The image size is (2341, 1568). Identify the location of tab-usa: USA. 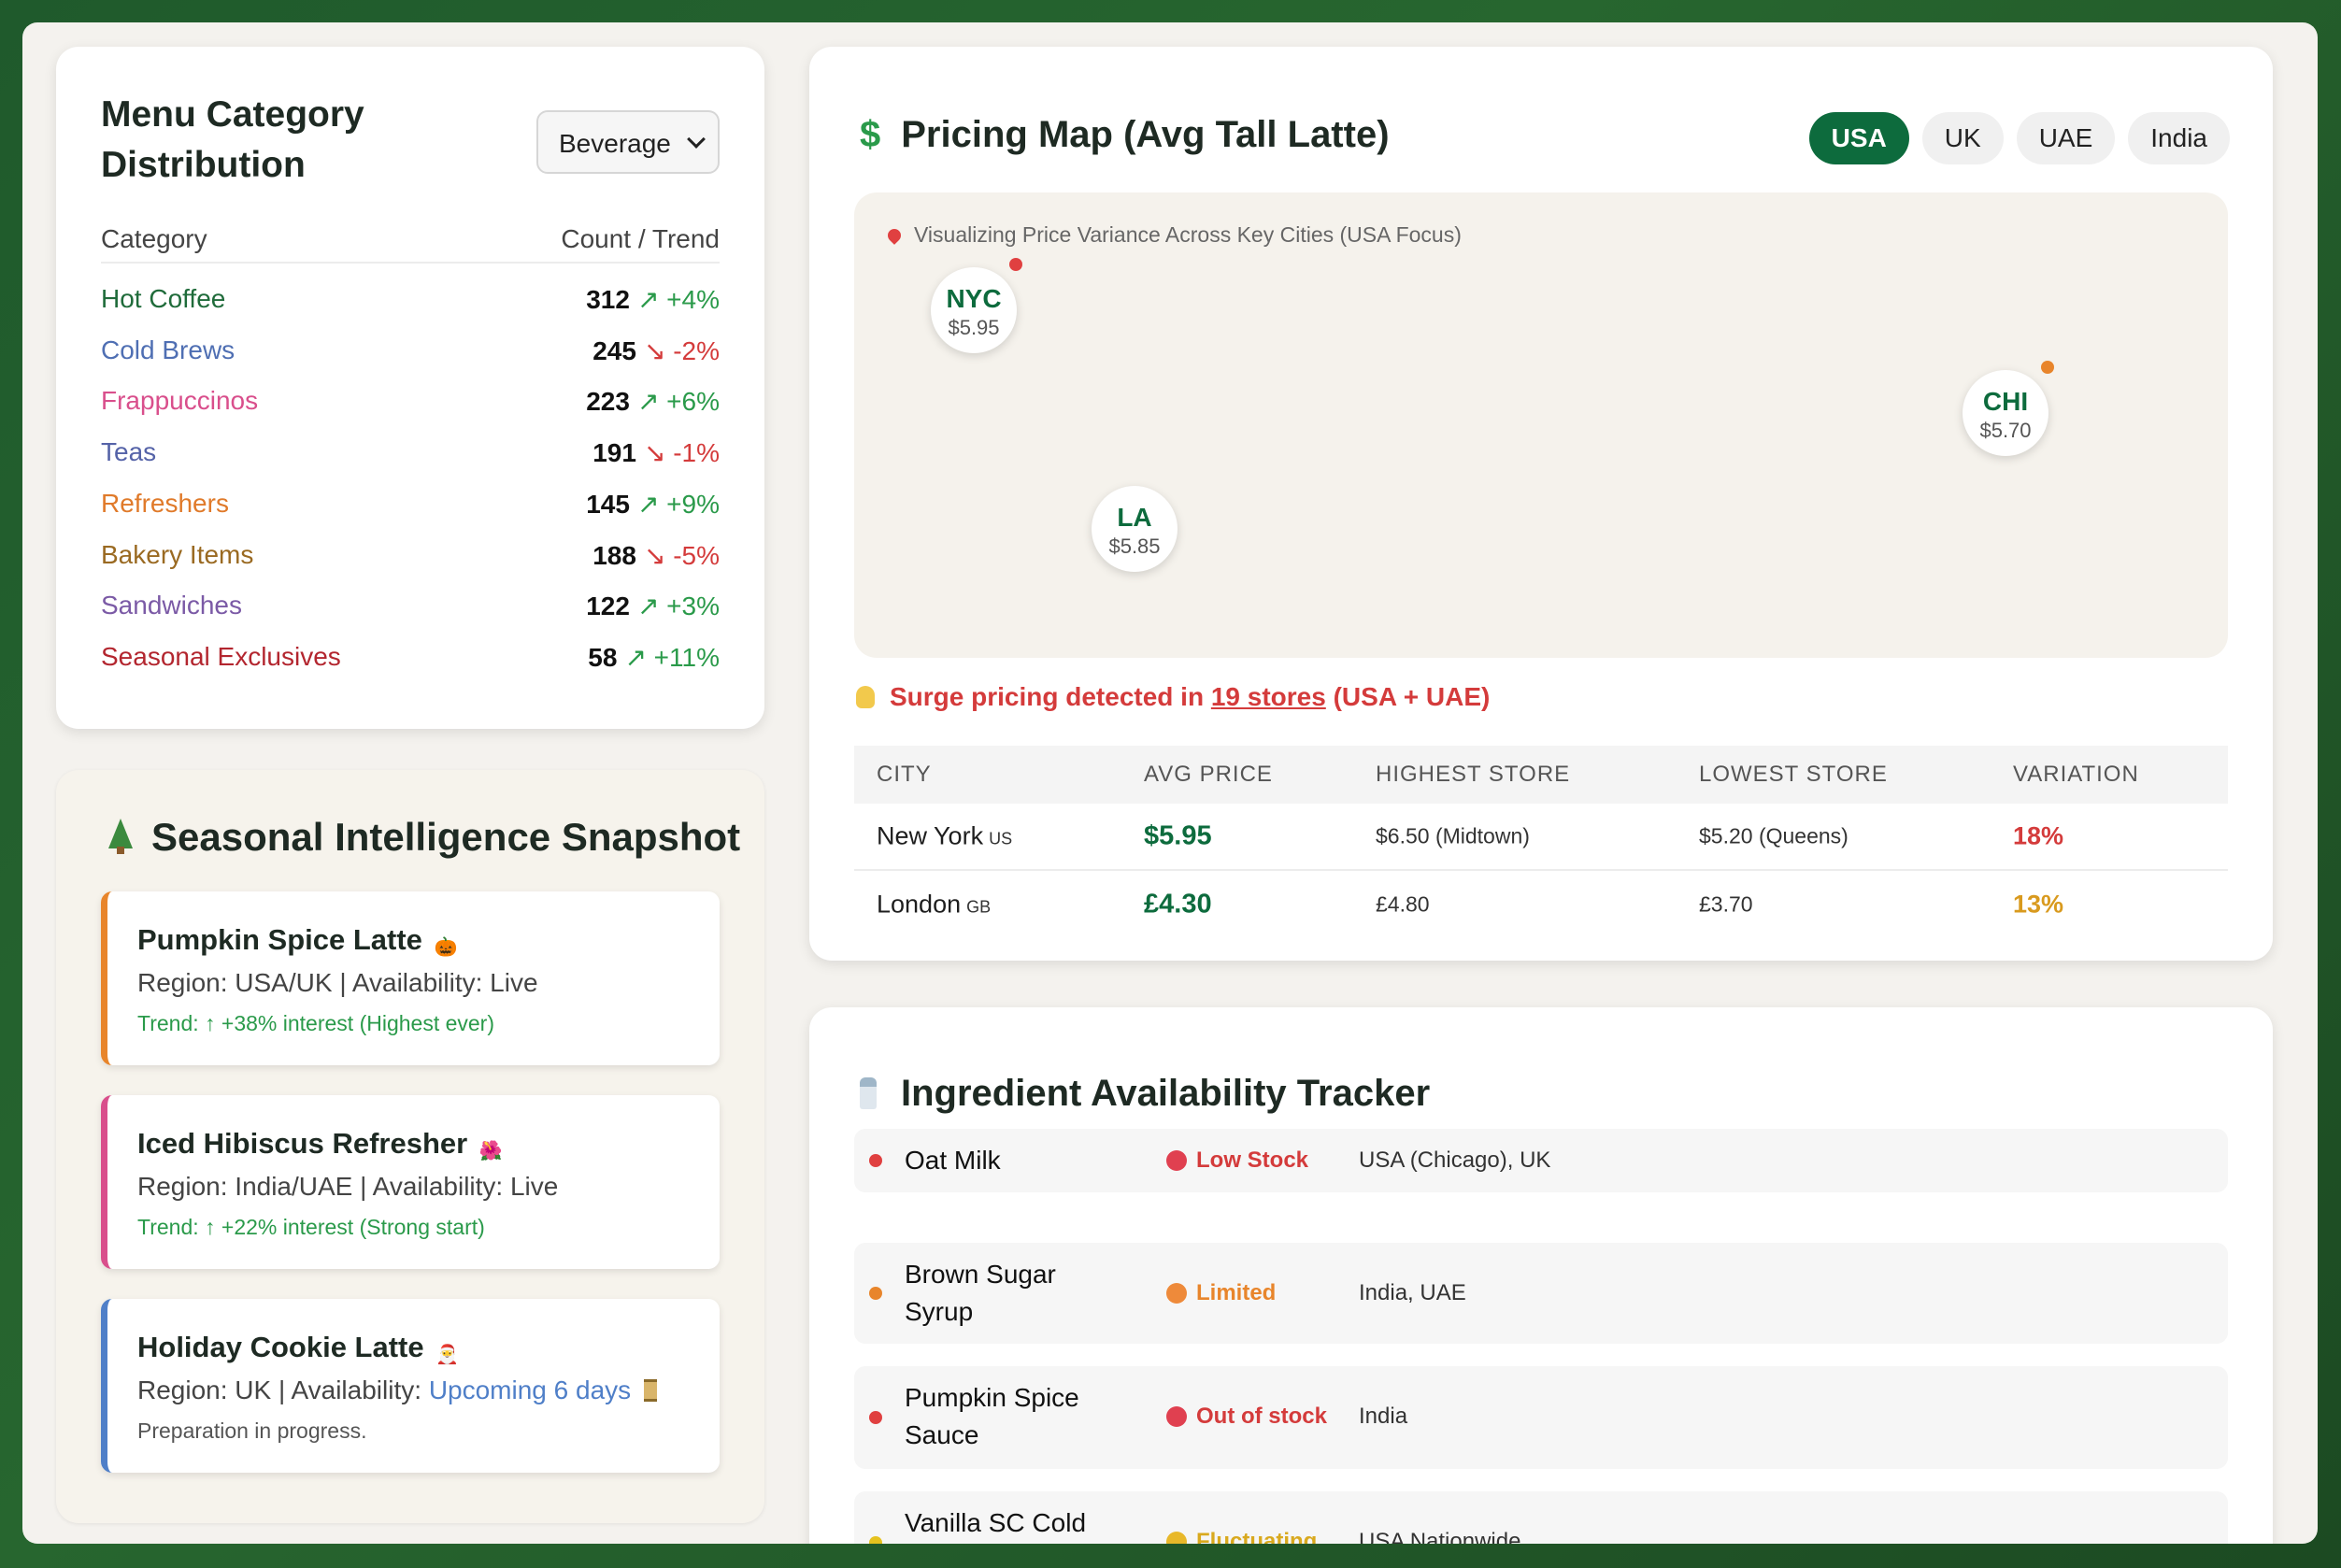
(1858, 138).